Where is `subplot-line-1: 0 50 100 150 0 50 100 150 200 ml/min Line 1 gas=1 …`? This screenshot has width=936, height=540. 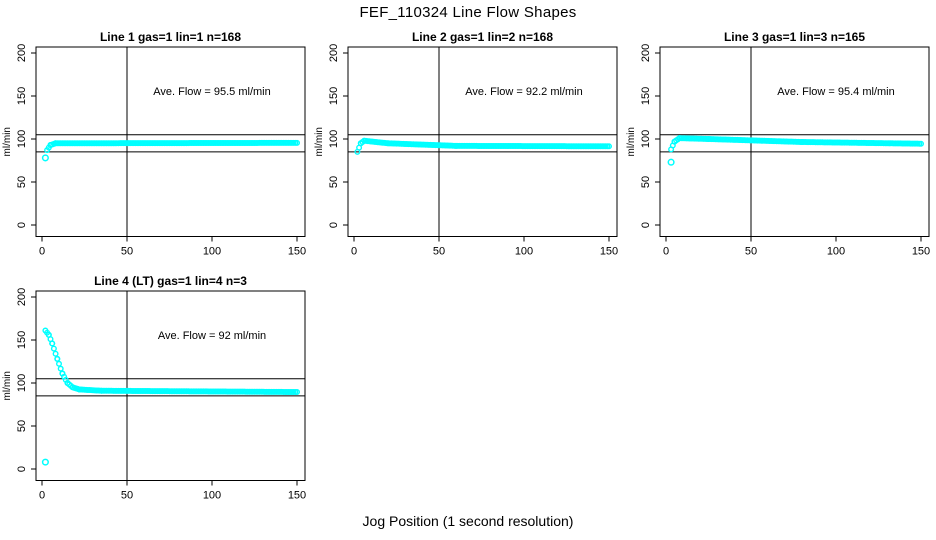 subplot-line-1: 0 50 100 150 0 50 100 150 200 ml/min Line 1 gas=1 … is located at coordinates (154, 144).